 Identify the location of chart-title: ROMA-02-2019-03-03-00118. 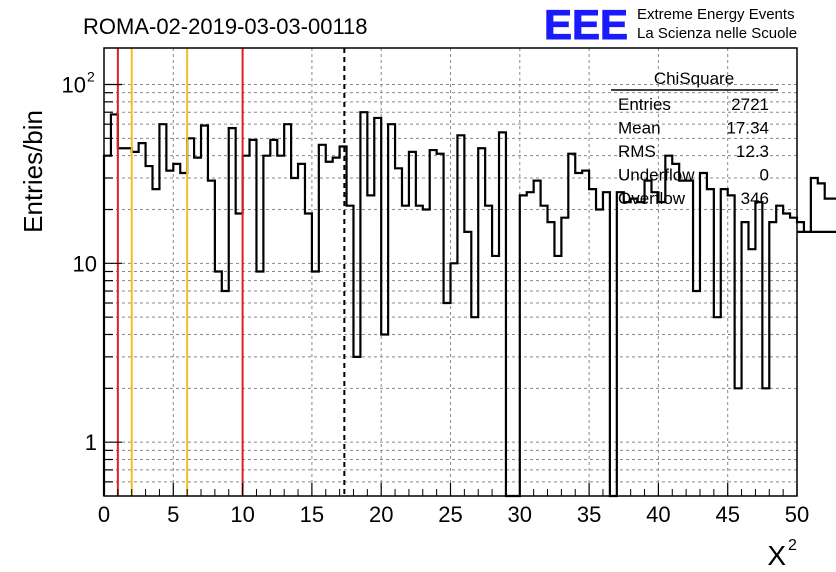
(225, 26).